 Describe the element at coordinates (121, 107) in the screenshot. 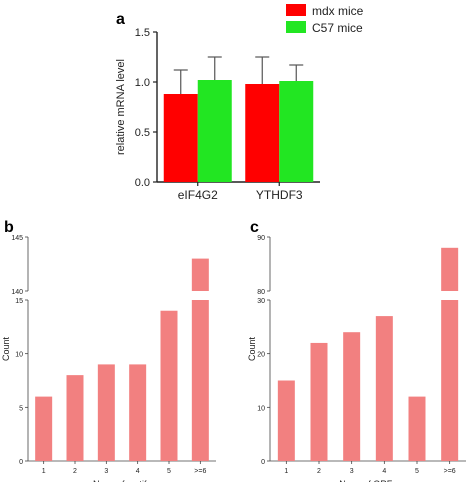

I see `y-axis-title: relative mRNA level` at that location.